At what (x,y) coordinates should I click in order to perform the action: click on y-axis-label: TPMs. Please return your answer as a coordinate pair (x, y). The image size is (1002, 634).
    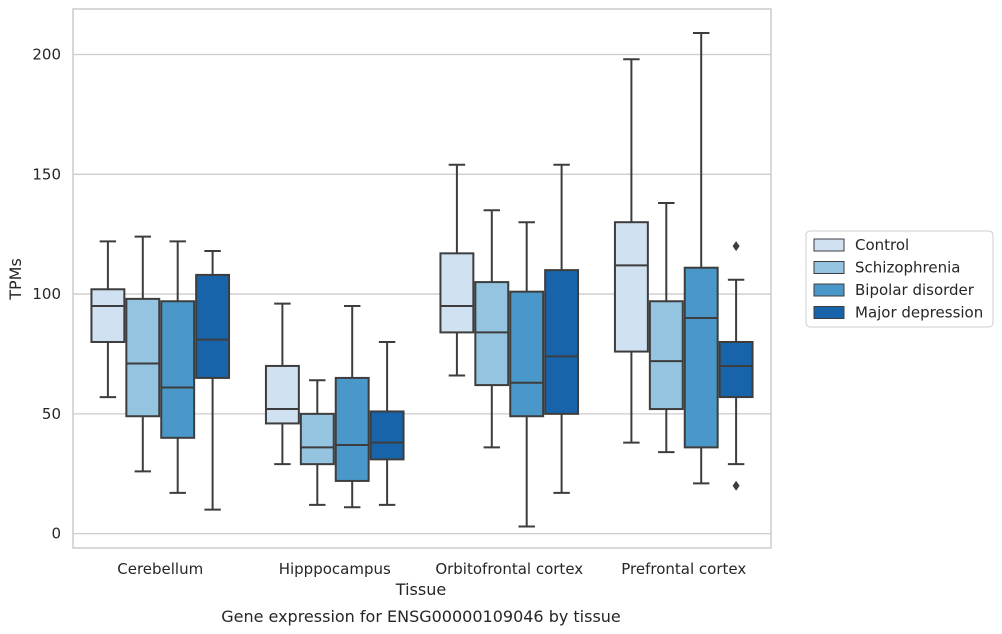
    Looking at the image, I should click on (15, 279).